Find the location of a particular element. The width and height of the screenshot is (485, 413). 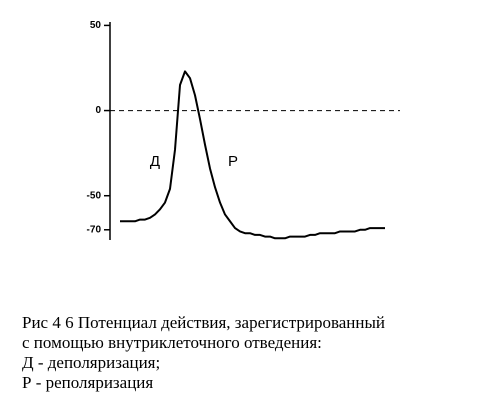

caption-line: Д - деполяризация; is located at coordinates (91, 362).